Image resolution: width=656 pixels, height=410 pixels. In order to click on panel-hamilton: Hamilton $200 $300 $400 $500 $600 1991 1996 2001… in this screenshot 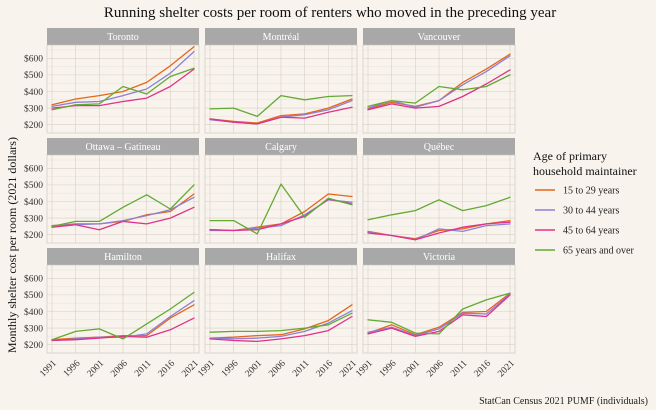, I will do `click(112, 313)`.